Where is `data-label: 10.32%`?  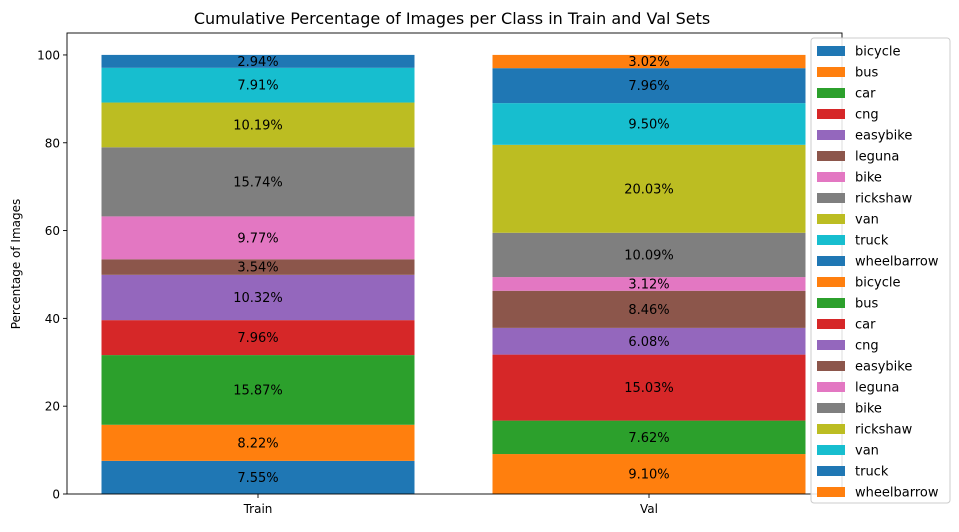 data-label: 10.32% is located at coordinates (258, 298).